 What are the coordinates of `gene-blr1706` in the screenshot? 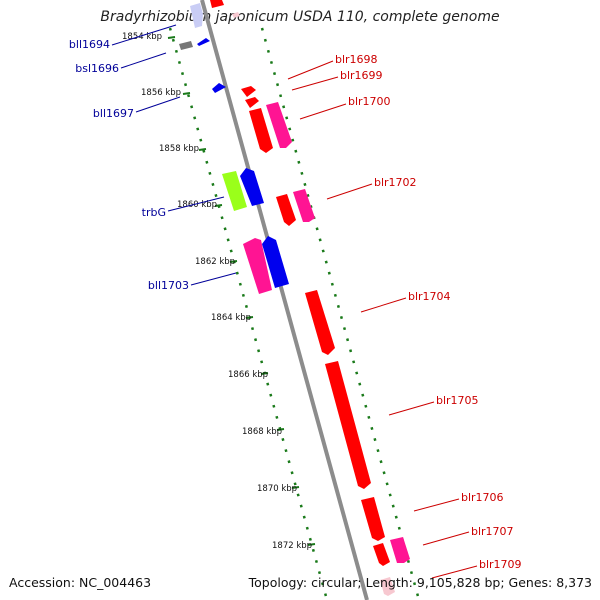 It's located at (373, 519).